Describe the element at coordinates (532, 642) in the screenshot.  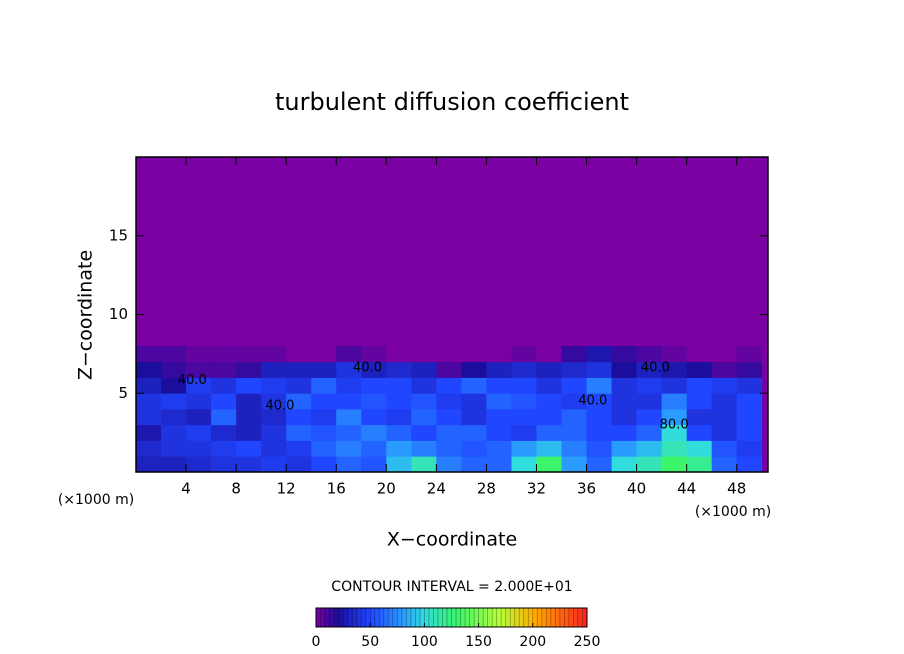
I see `colorbar-tick-label: 200` at that location.